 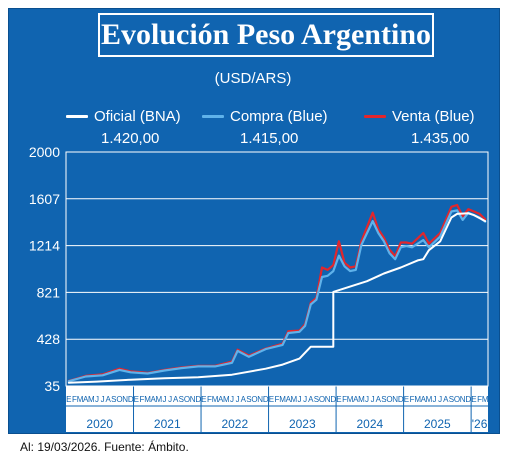 What do you see at coordinates (369, 424) in the screenshot?
I see `x-year-label: 2024` at bounding box center [369, 424].